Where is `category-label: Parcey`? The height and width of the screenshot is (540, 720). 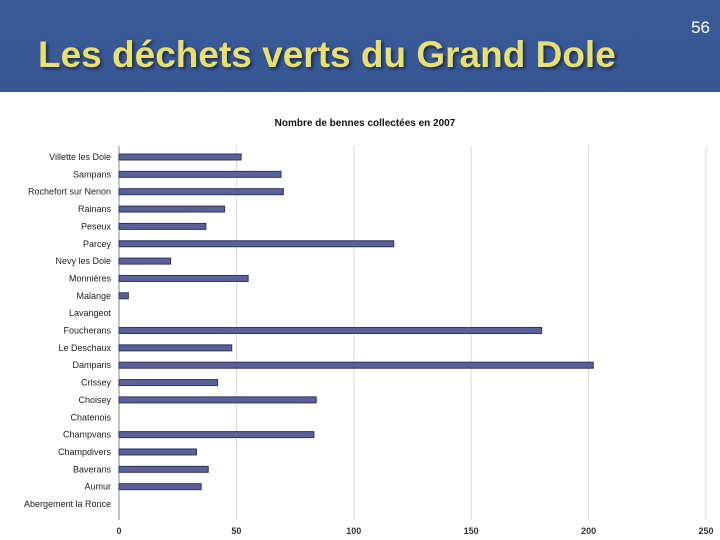 category-label: Parcey is located at coordinates (97, 244).